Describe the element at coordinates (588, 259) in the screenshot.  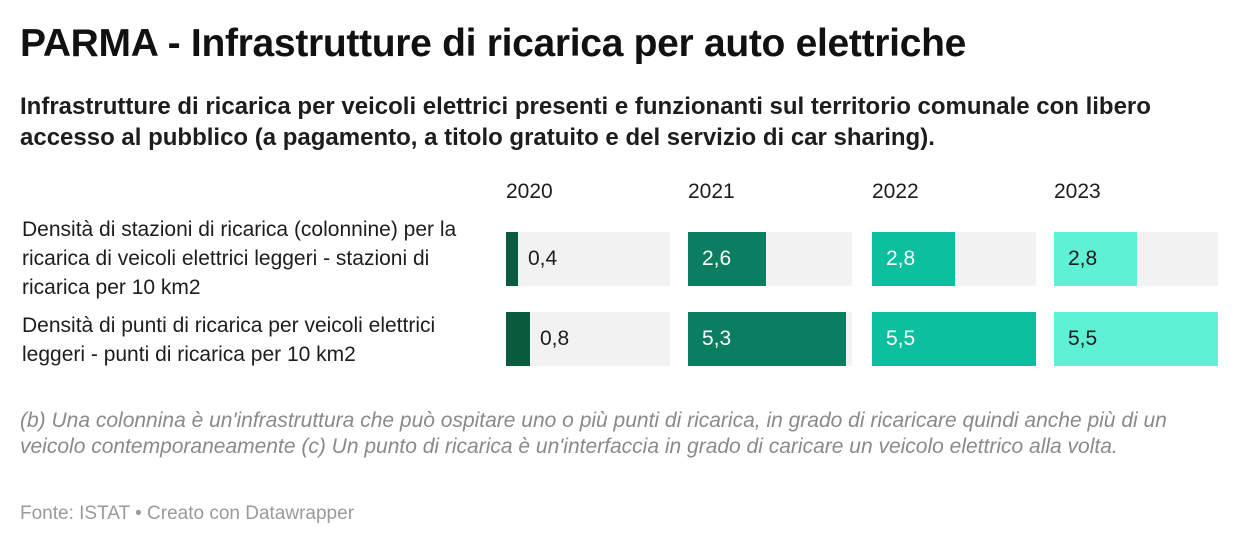
I see `bar-track-0-0: 0,4` at that location.